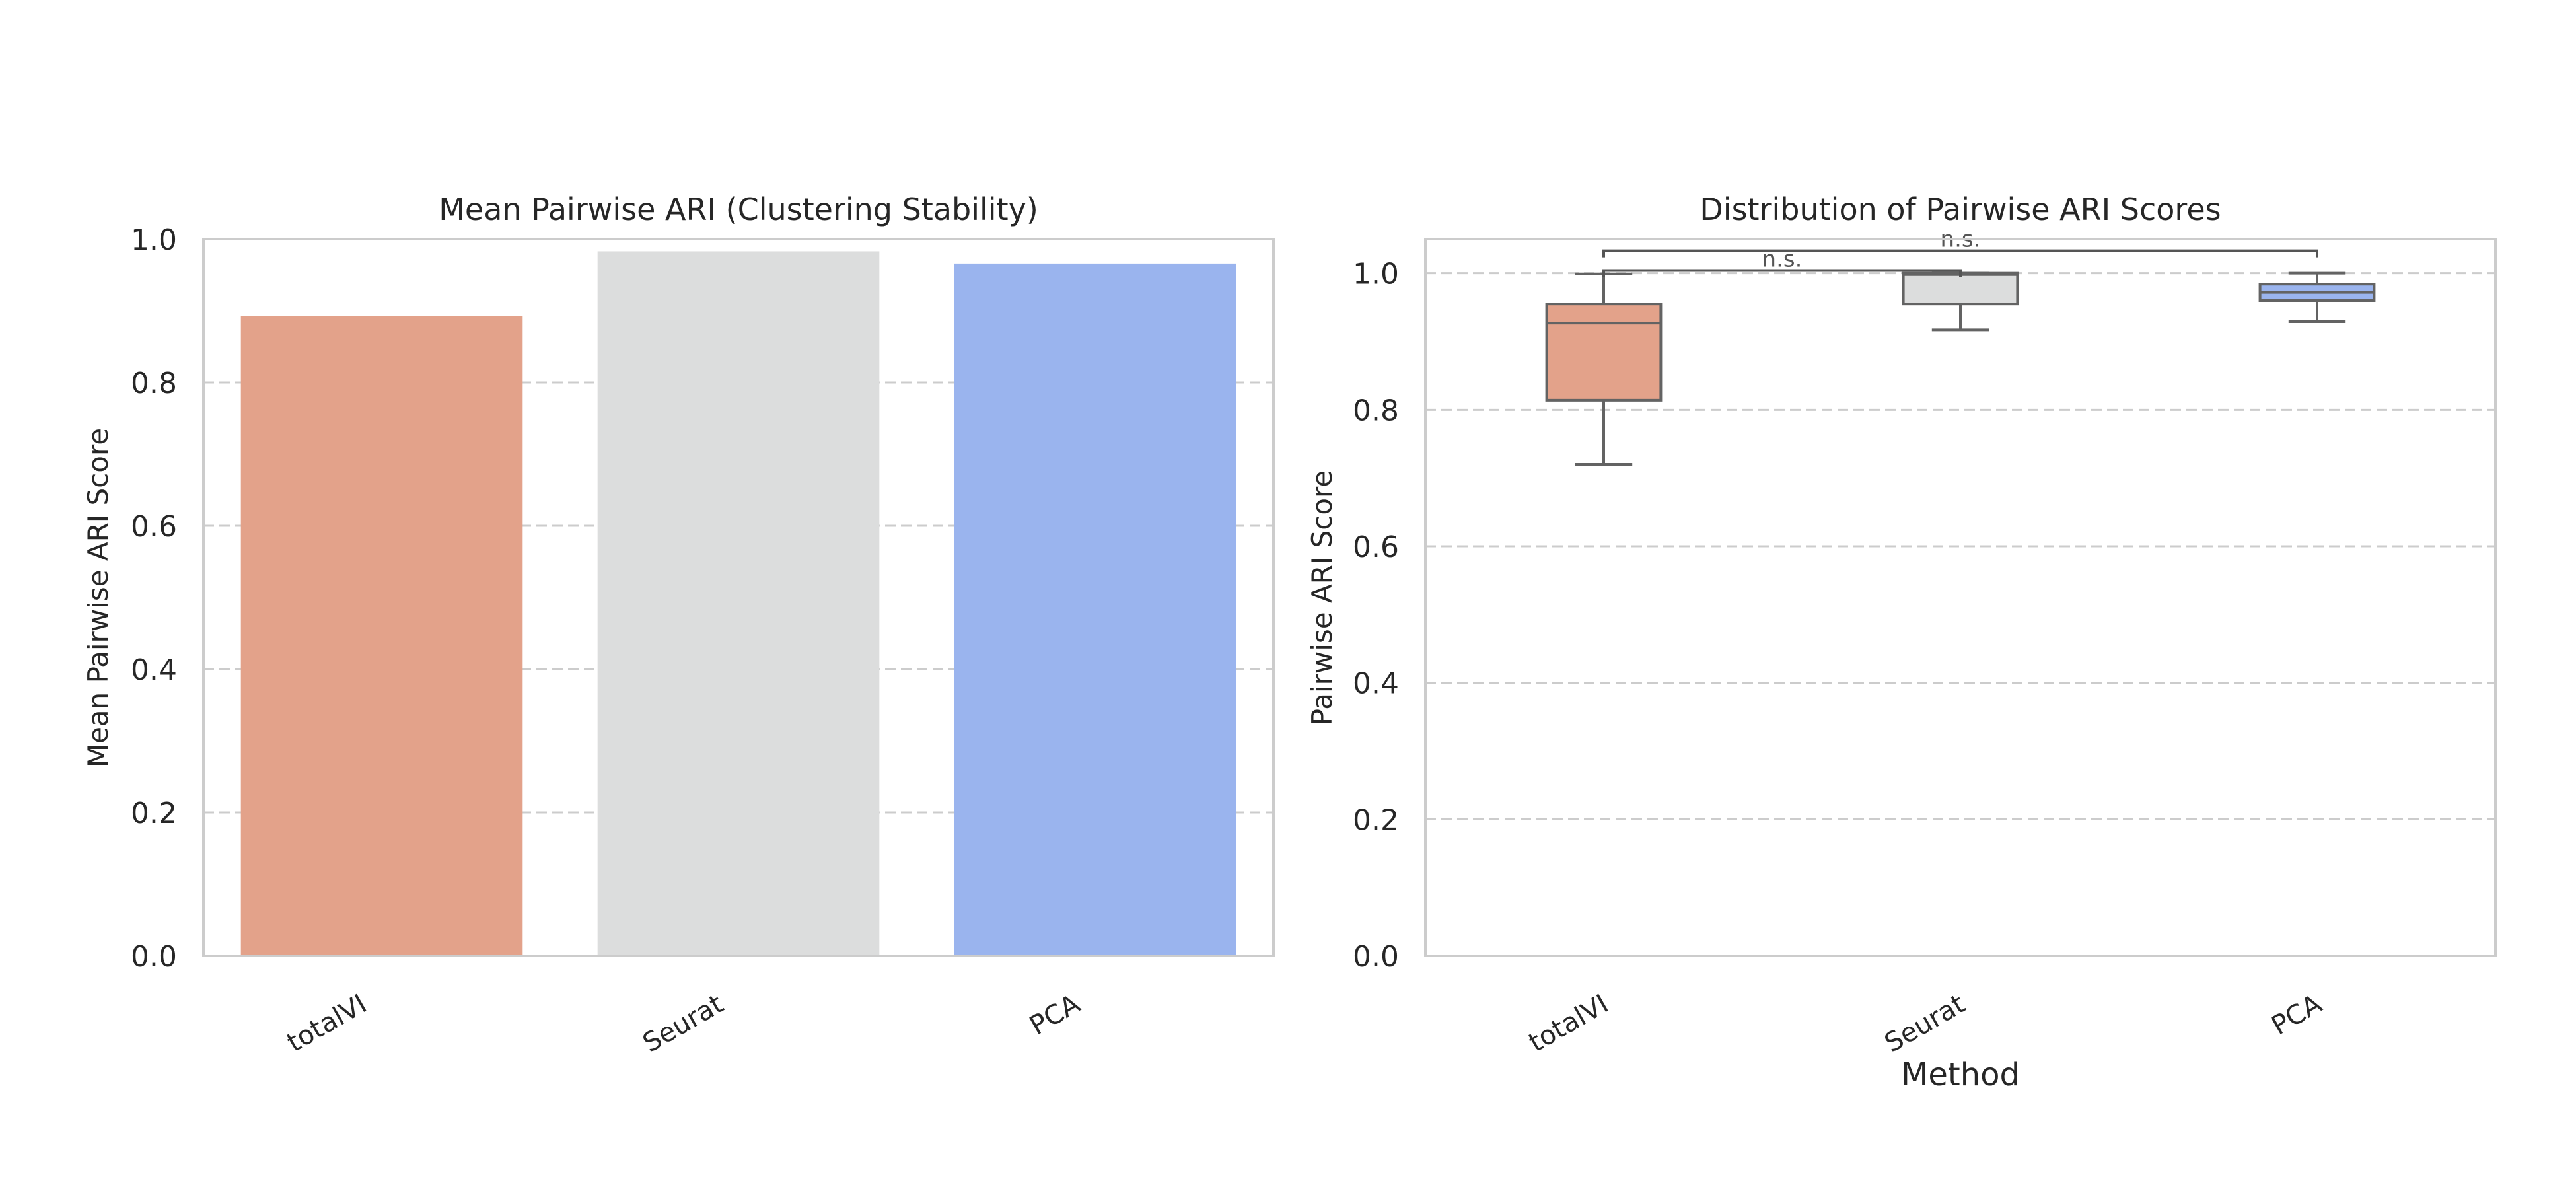 The height and width of the screenshot is (1189, 2576). I want to click on box-y-ticks: 0.0 0.2 0.4 0.6 0.8 1.0, so click(1376, 616).